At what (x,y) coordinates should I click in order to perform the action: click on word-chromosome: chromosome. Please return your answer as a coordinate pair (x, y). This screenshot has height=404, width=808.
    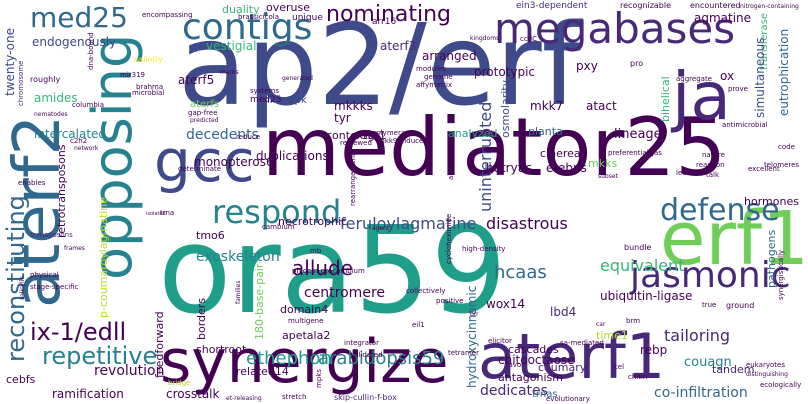
    Looking at the image, I should click on (21, 83).